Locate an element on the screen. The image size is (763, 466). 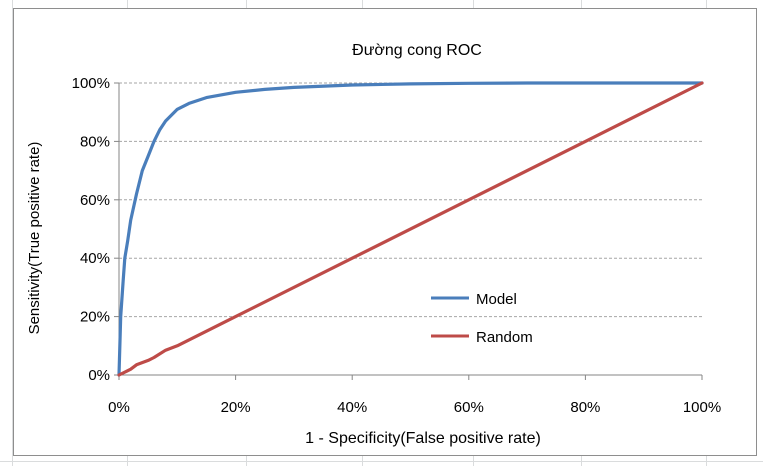
y-tick-label: 0% is located at coordinates (99, 375).